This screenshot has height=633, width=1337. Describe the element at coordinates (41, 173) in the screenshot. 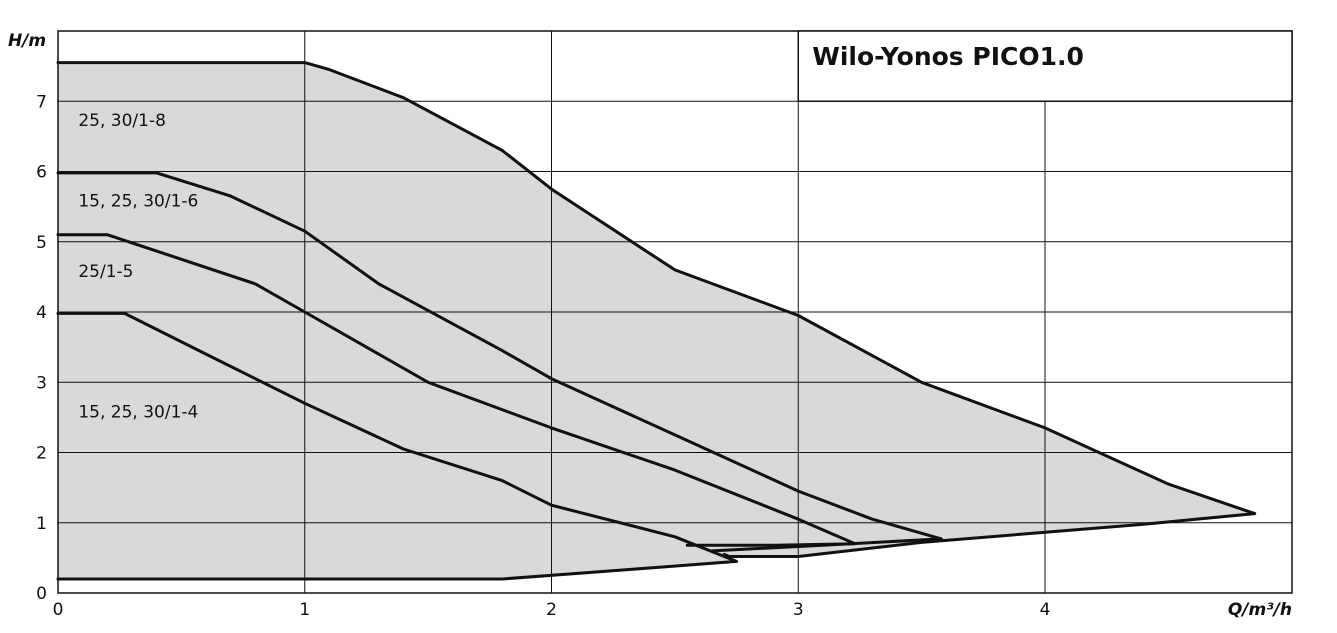

I see `y-tick-label-6: 6` at that location.